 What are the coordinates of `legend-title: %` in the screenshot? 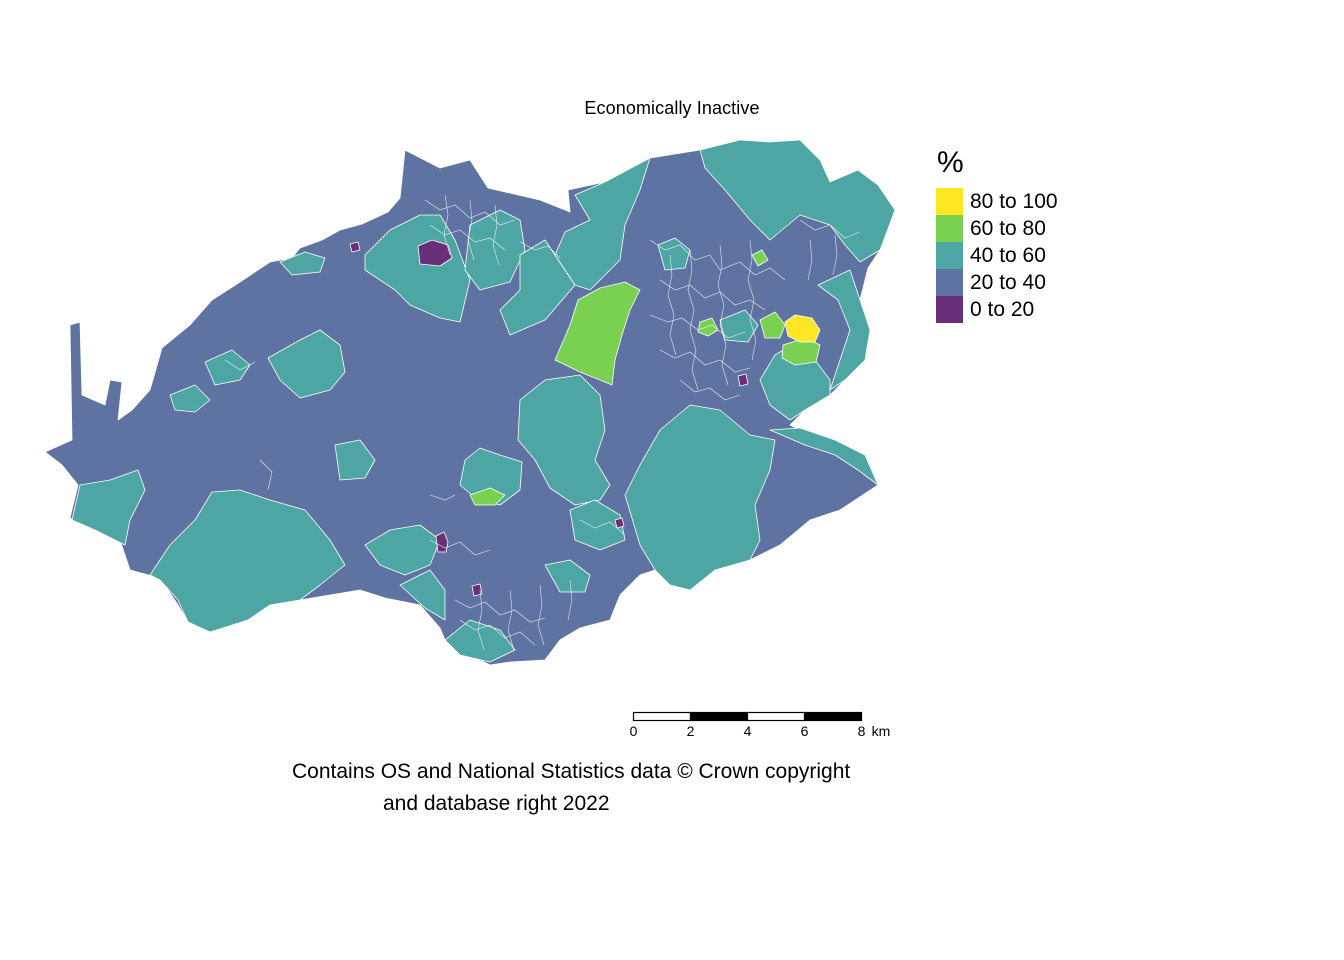 It's located at (950, 162).